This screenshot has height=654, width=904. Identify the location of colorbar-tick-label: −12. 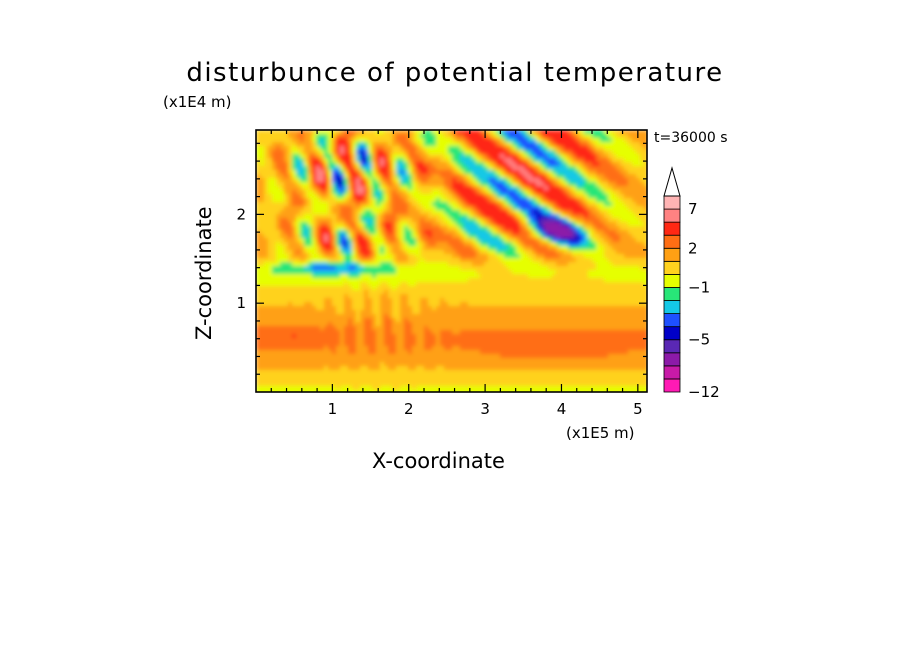
(704, 392).